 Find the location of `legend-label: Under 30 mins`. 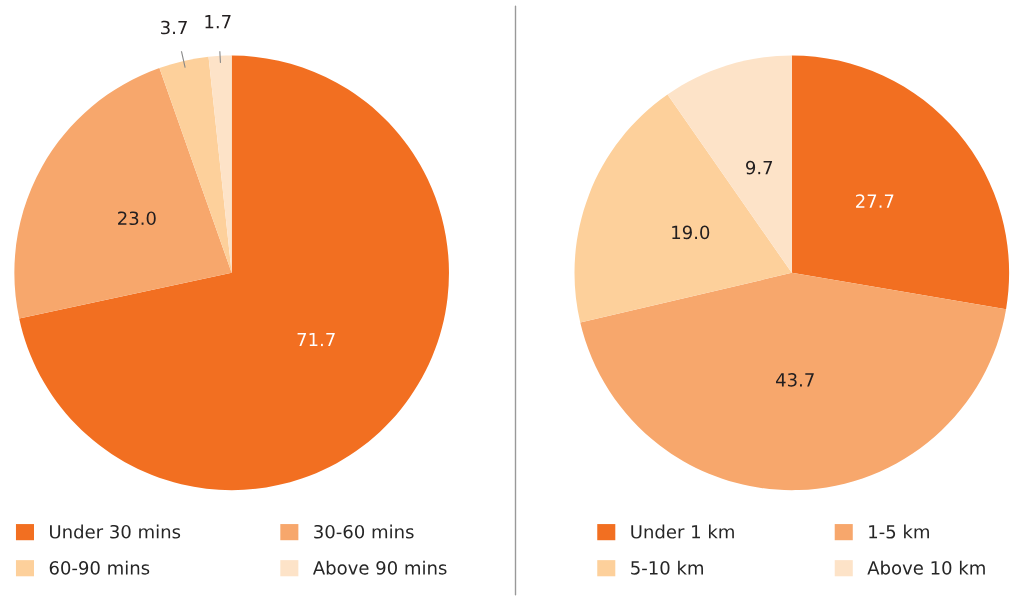

legend-label: Under 30 mins is located at coordinates (115, 531).